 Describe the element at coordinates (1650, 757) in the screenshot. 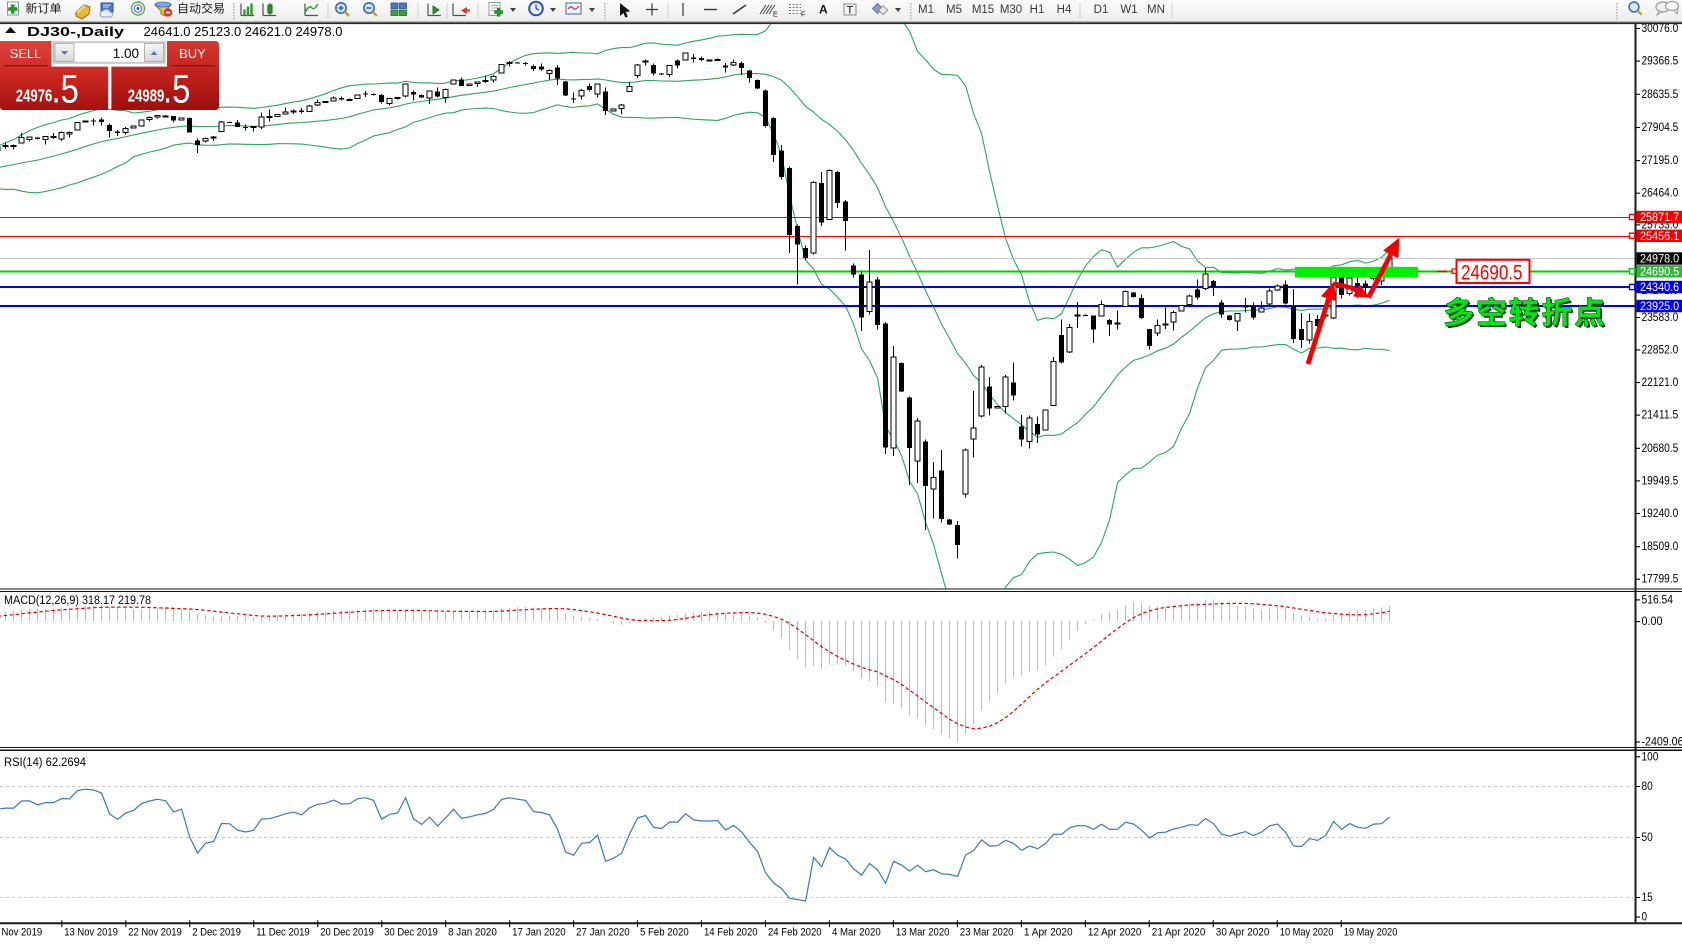

I see `svg-text: 100` at that location.